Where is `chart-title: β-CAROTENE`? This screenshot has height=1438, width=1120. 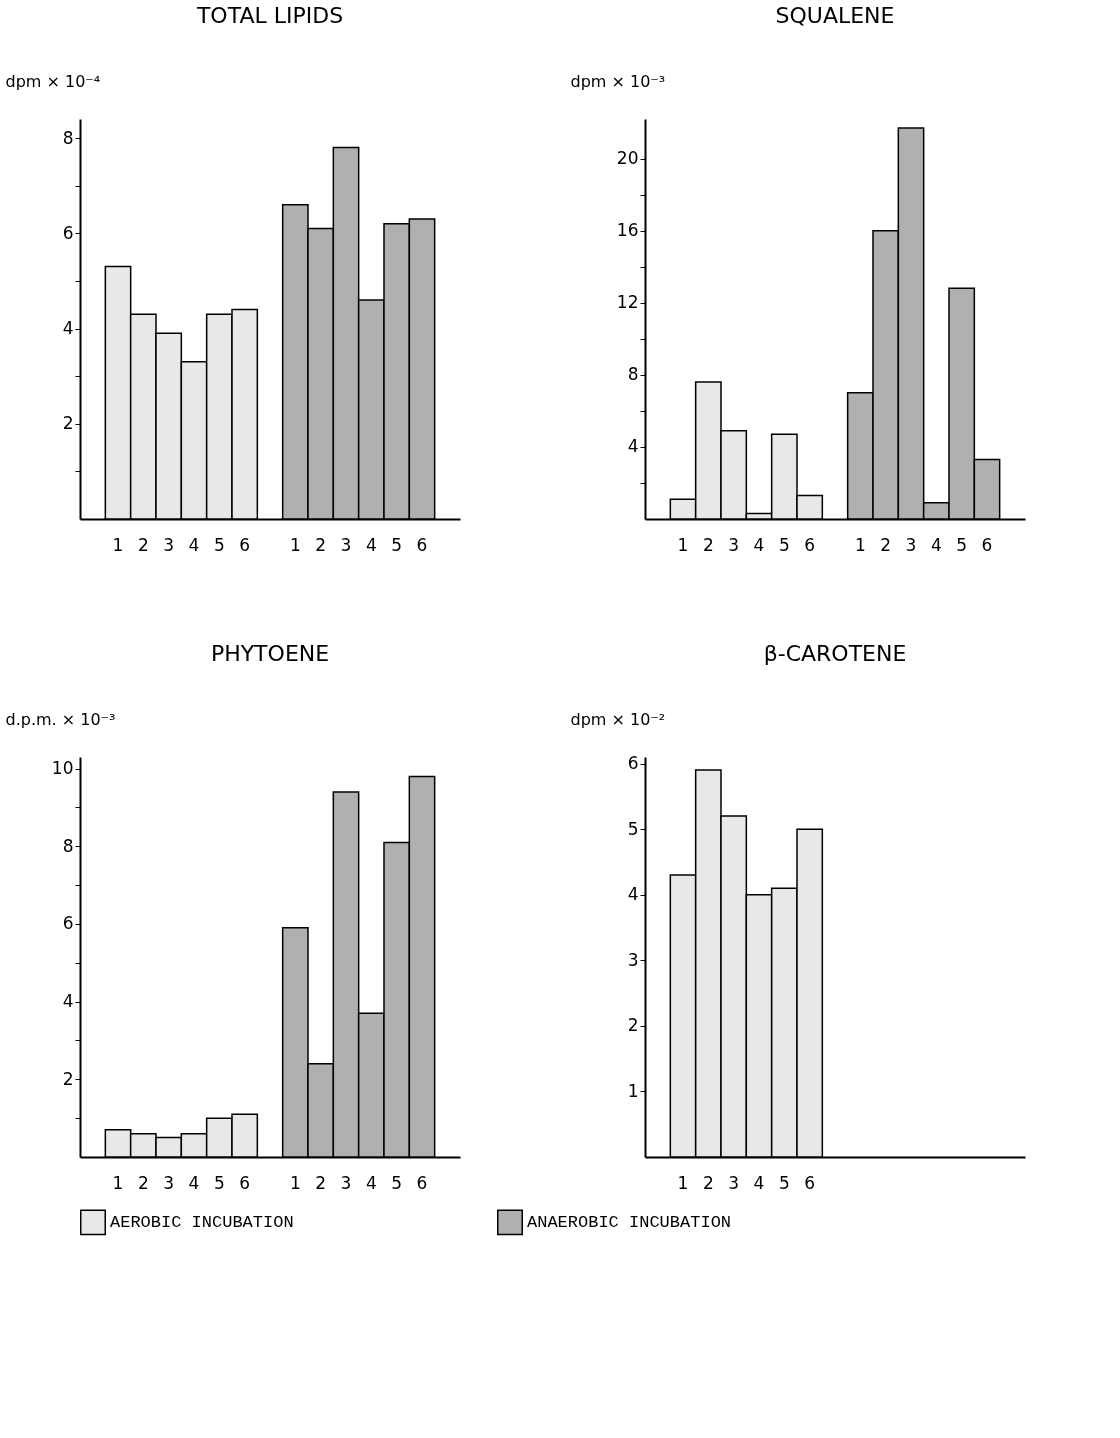
chart-title: β-CAROTENE is located at coordinates (835, 653).